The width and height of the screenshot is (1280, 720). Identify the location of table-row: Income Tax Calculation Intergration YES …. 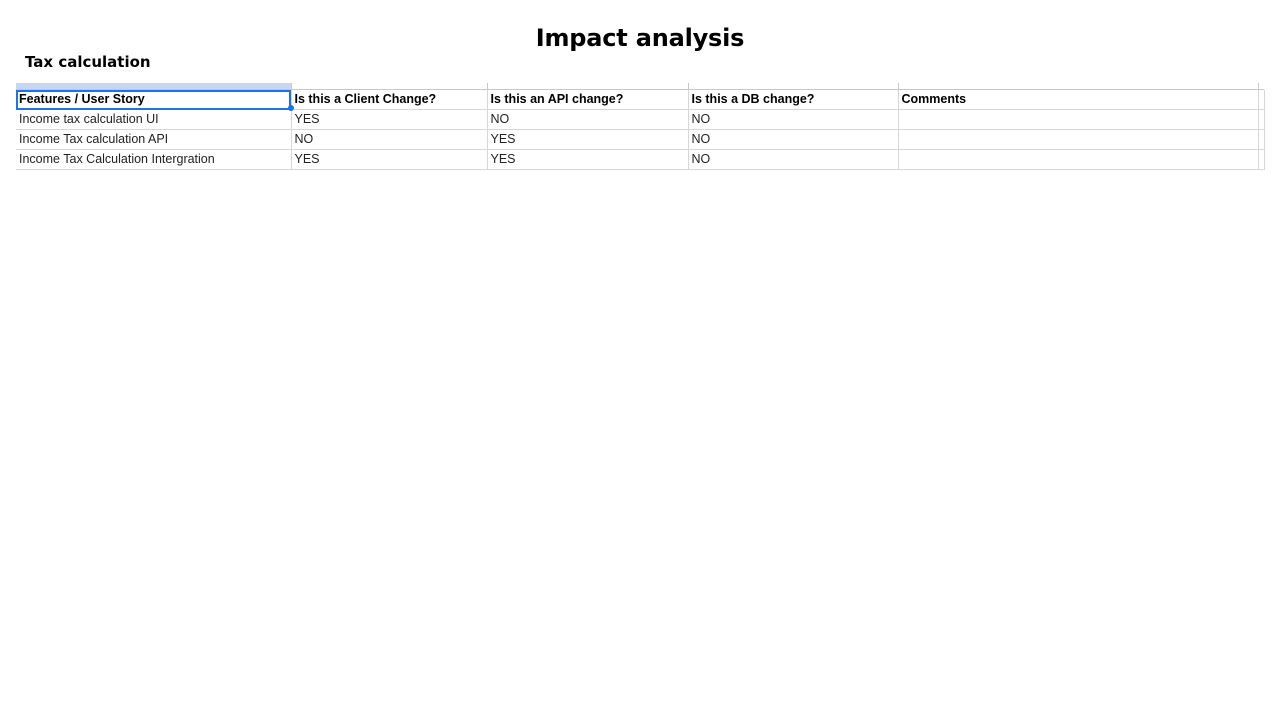
(640, 159).